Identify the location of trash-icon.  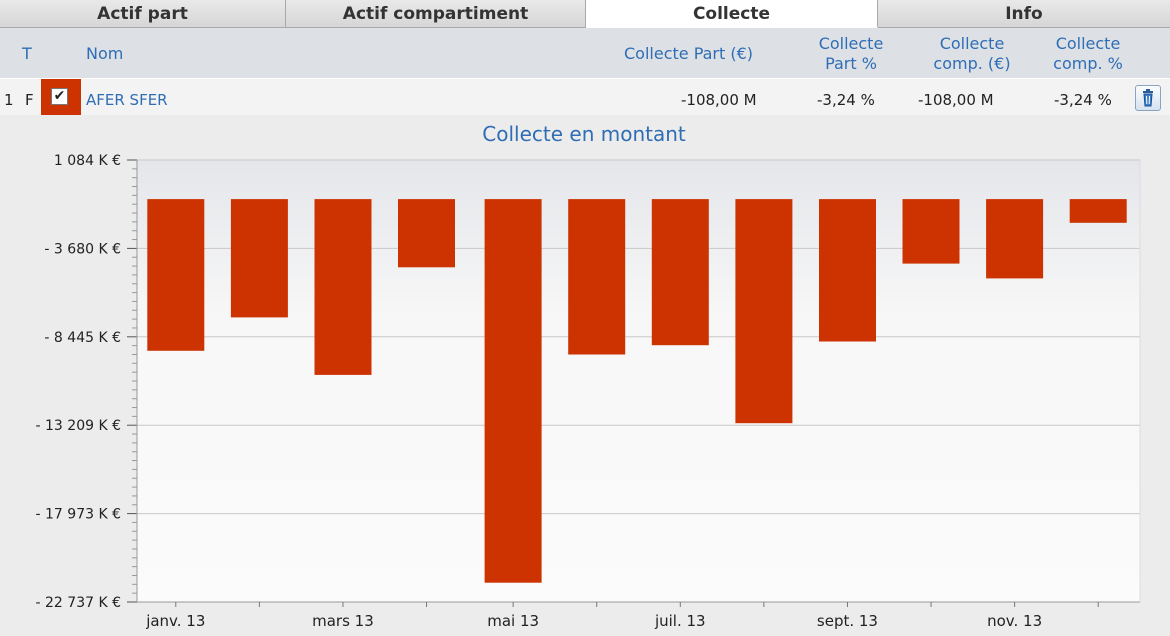
(1148, 98).